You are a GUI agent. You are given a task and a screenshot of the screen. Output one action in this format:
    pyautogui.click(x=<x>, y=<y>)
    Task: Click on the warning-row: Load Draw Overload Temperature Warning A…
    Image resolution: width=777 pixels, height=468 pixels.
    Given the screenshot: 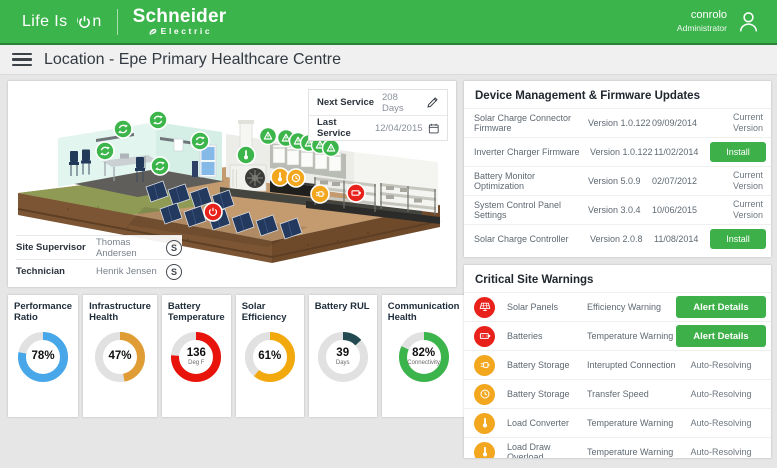 What is the action you would take?
    pyautogui.click(x=617, y=447)
    